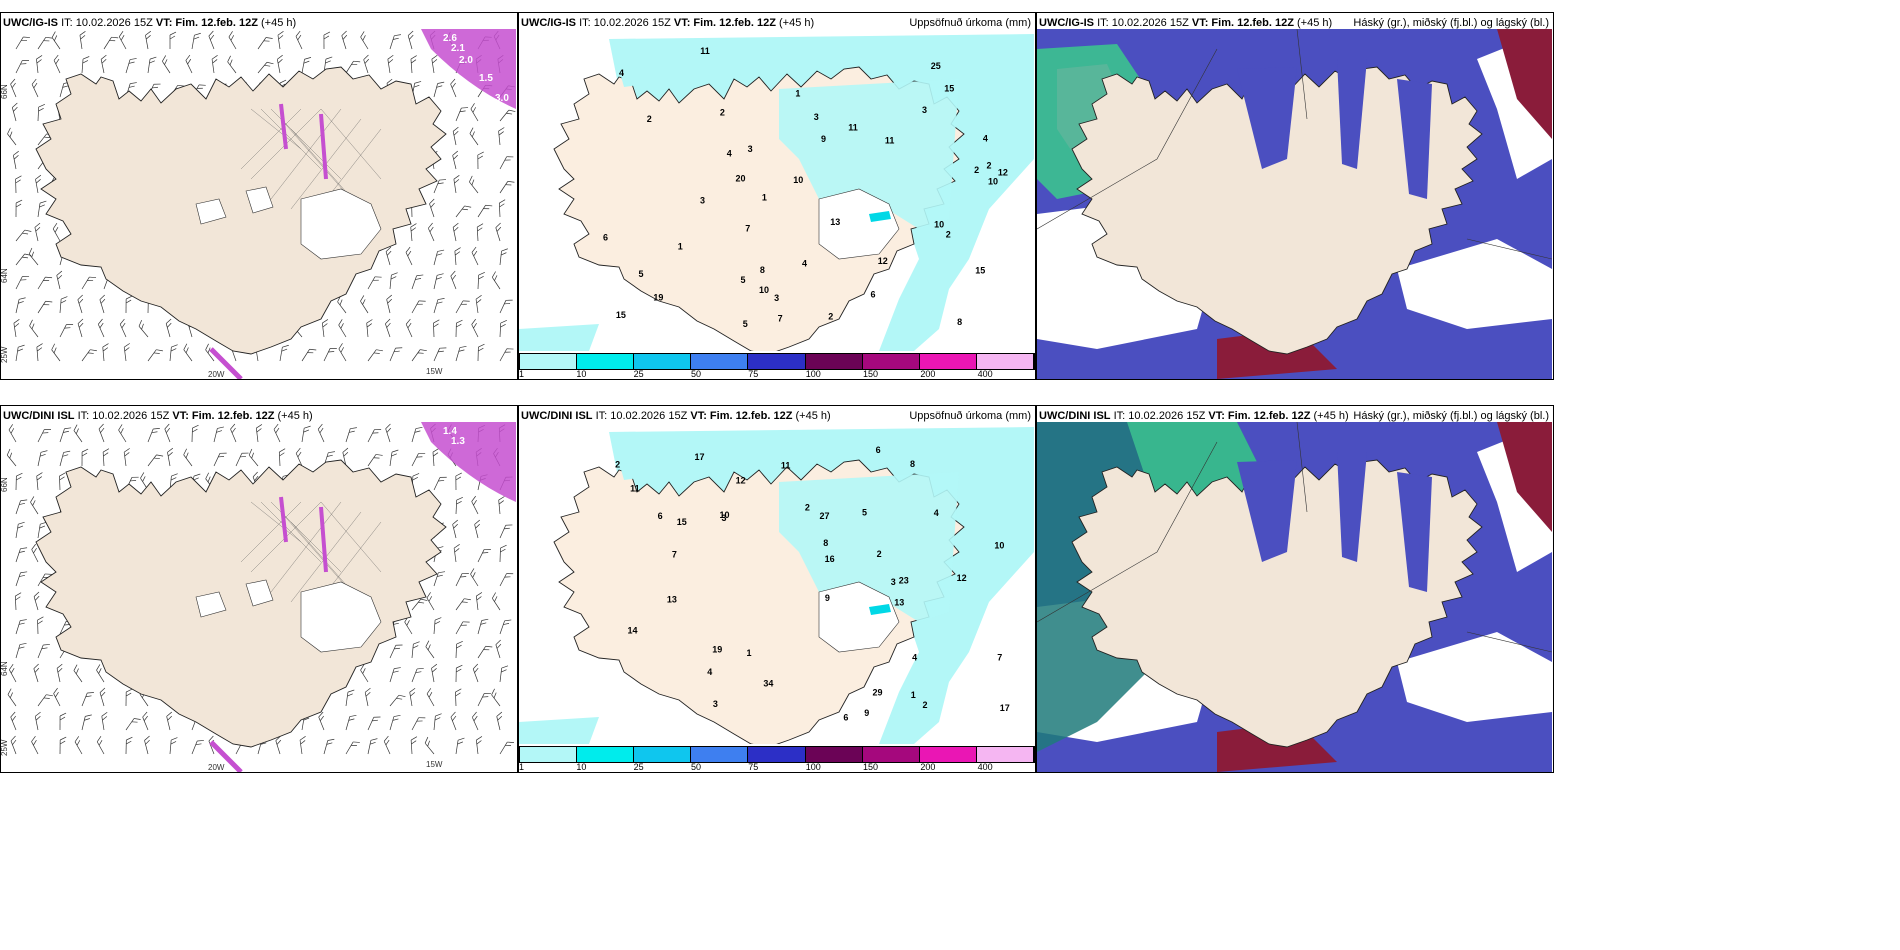  Describe the element at coordinates (970, 416) in the screenshot. I see `panel-subtitle: Uppsöfnuð úrkoma (mm)` at that location.